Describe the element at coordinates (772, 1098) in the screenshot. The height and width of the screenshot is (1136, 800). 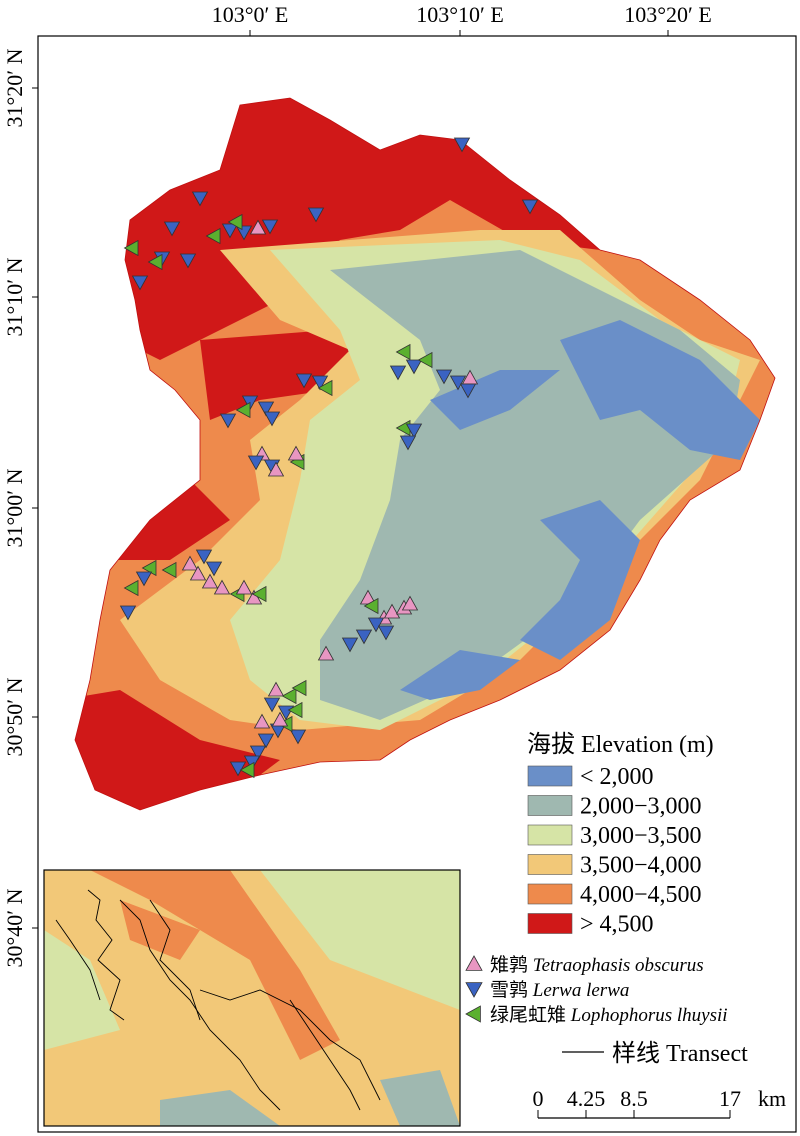
I see `scale-unit: km` at that location.